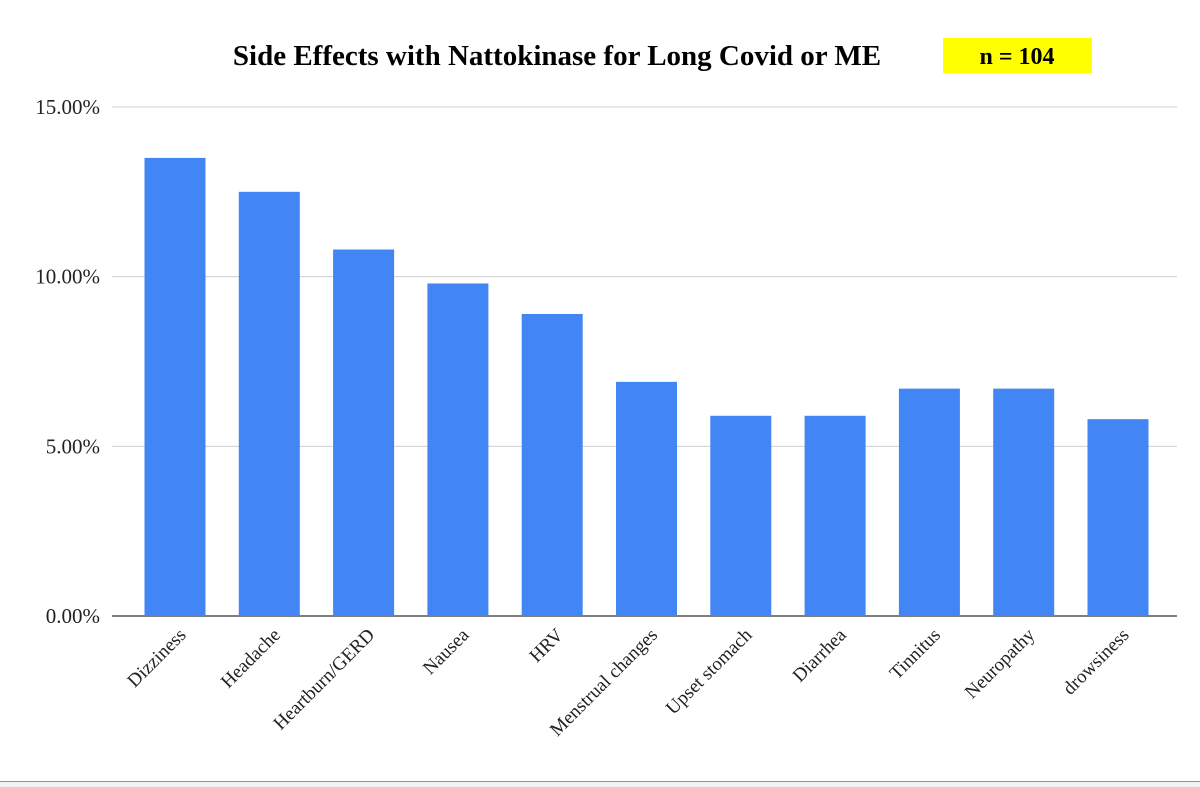  What do you see at coordinates (67, 277) in the screenshot?
I see `y-tick-label: 10.00%` at bounding box center [67, 277].